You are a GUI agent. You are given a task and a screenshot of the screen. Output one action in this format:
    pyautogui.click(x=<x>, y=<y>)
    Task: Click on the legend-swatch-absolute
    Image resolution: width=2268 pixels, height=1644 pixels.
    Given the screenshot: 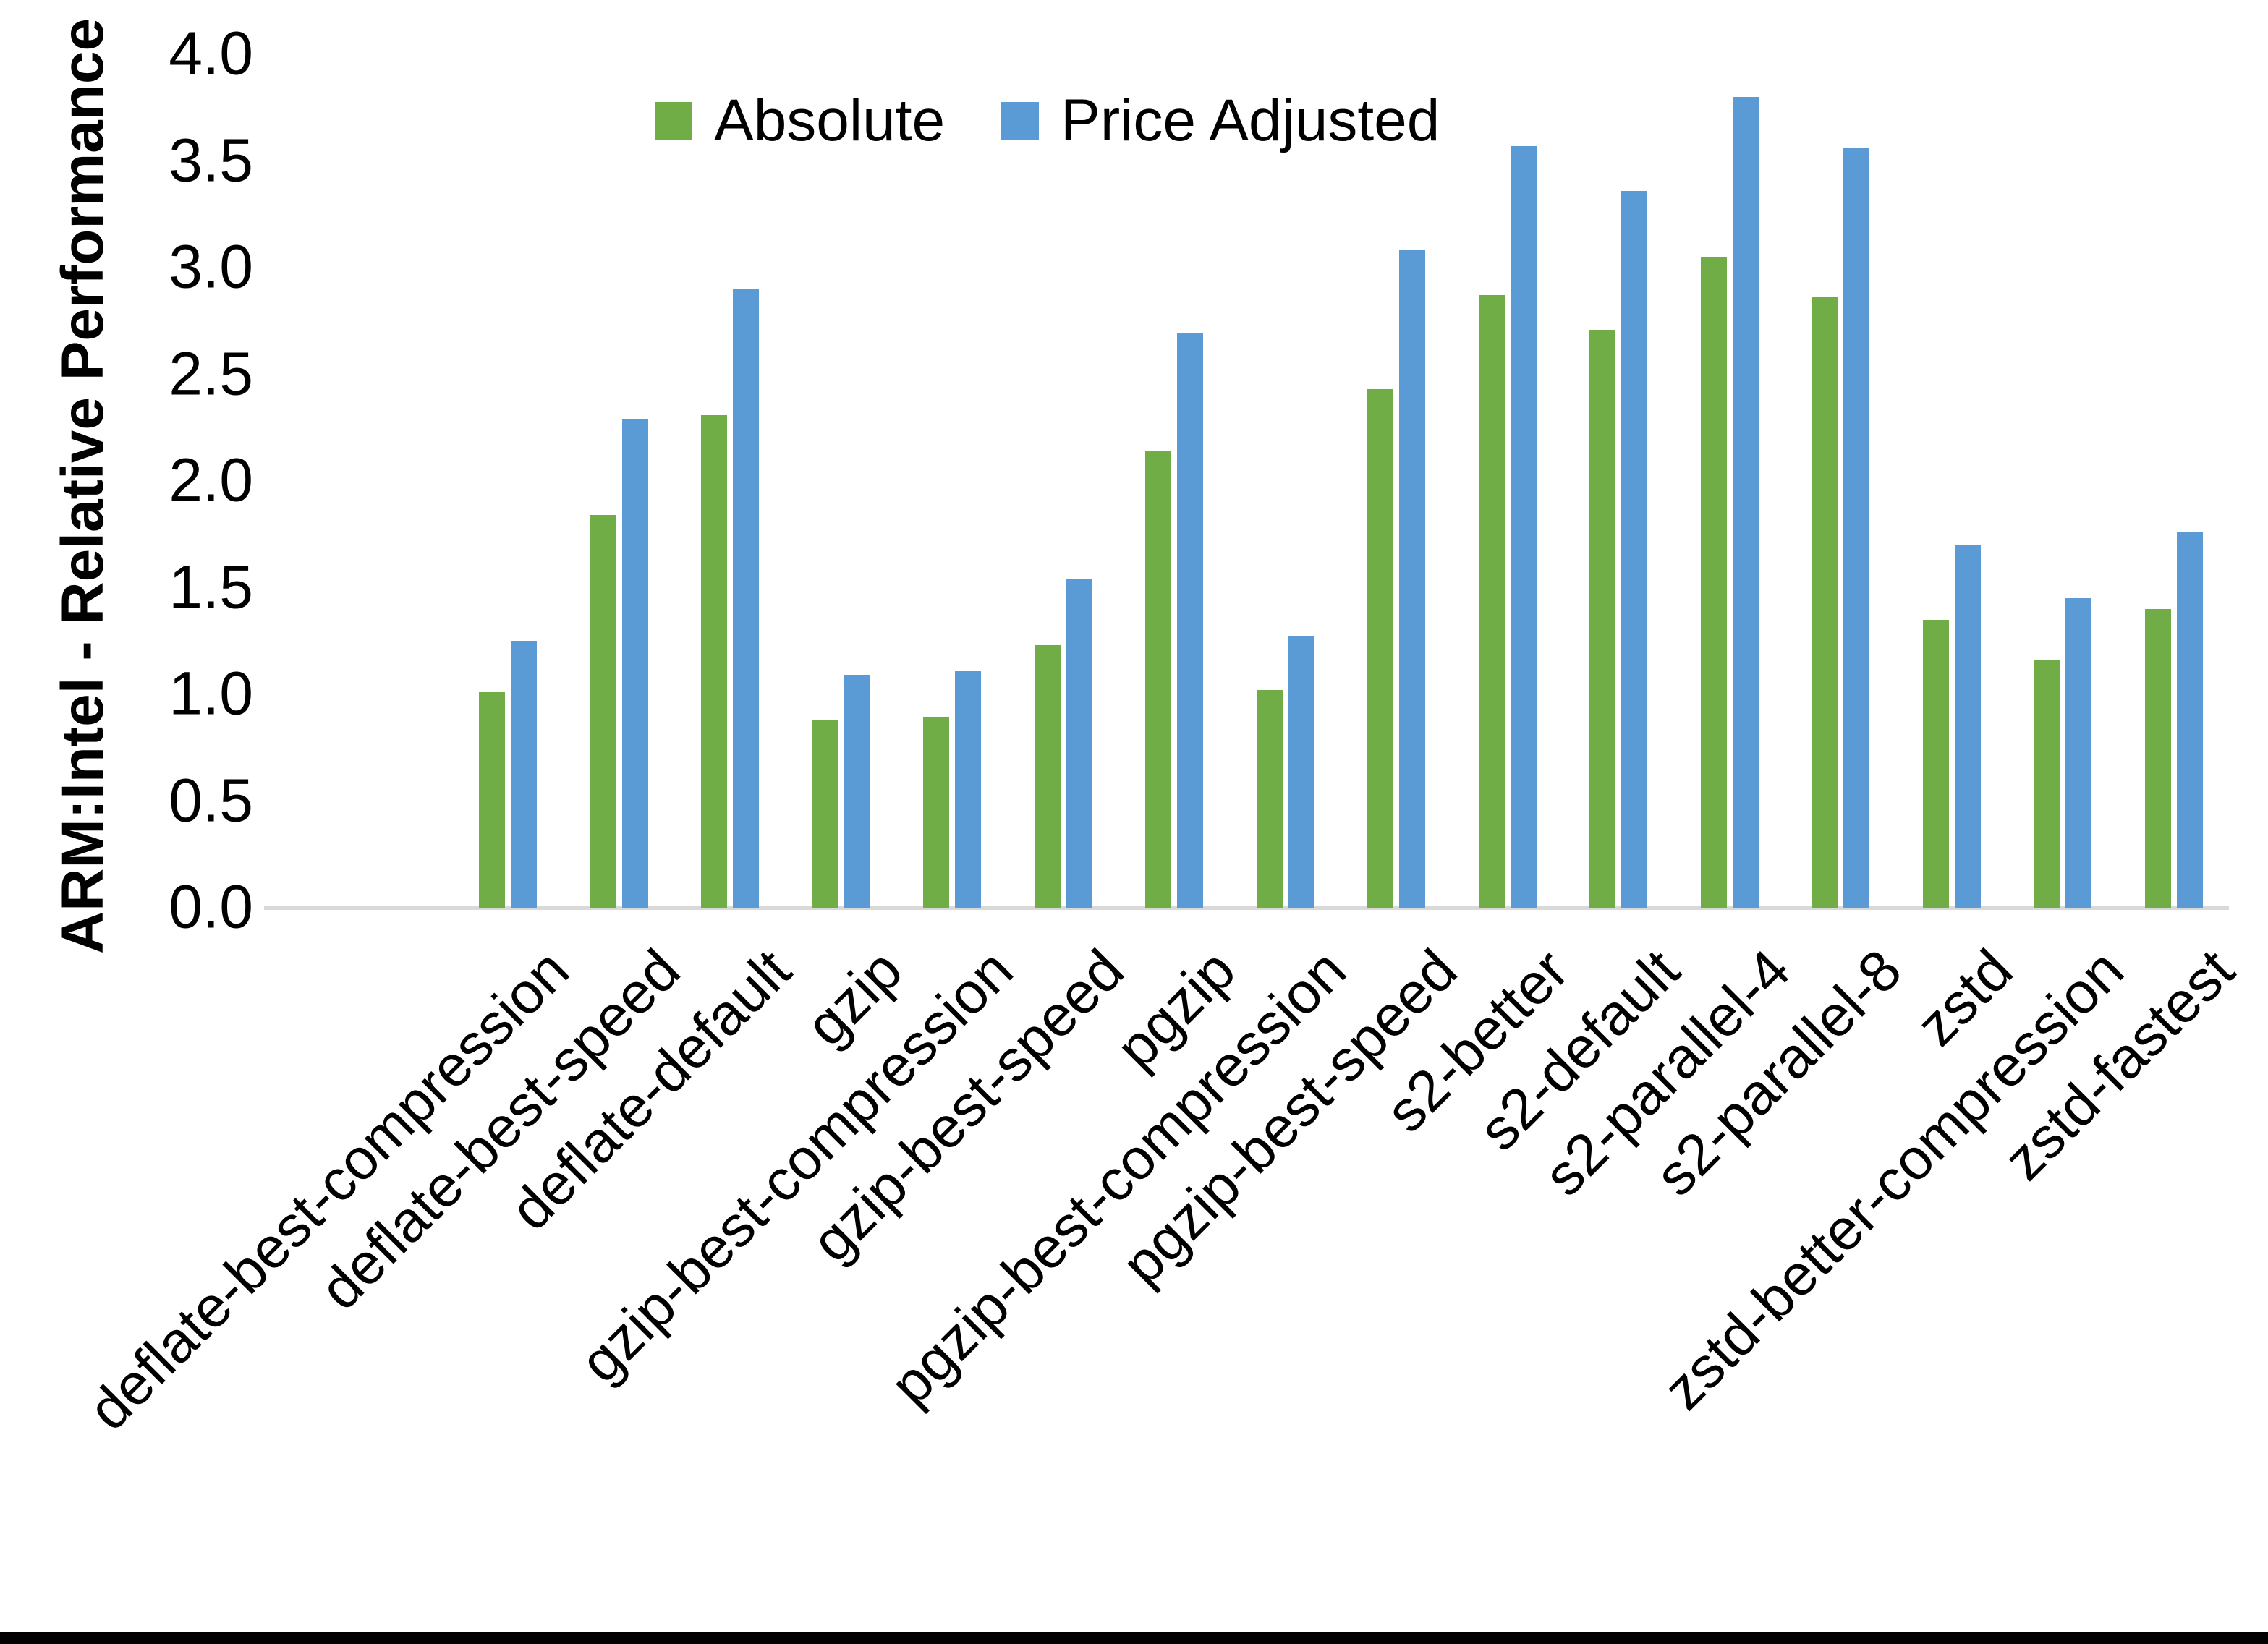 What is the action you would take?
    pyautogui.click(x=673, y=121)
    